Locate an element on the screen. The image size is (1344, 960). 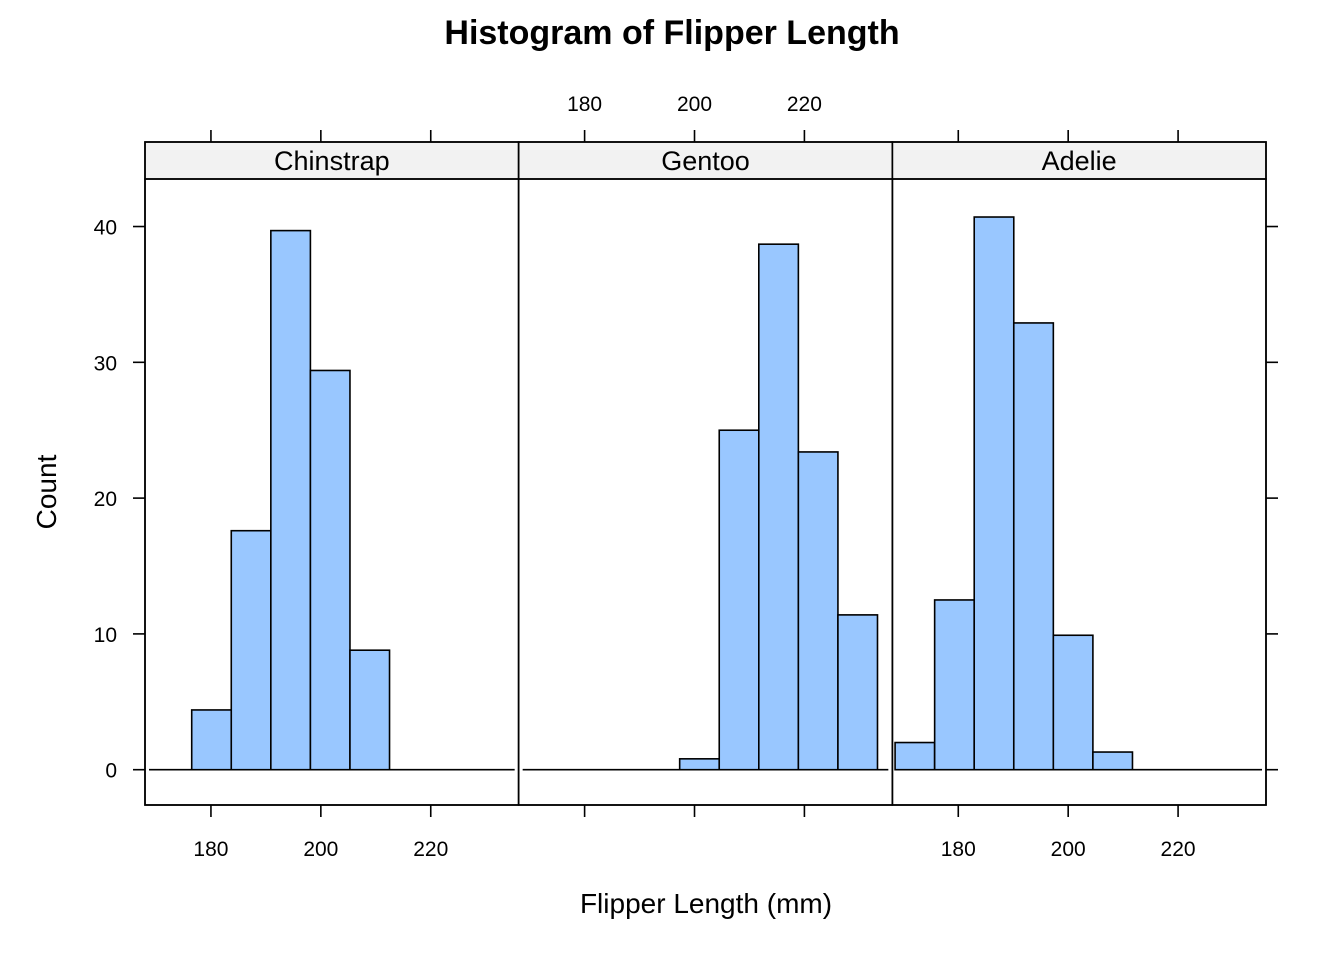
y-tick-label: 20 is located at coordinates (105, 499).